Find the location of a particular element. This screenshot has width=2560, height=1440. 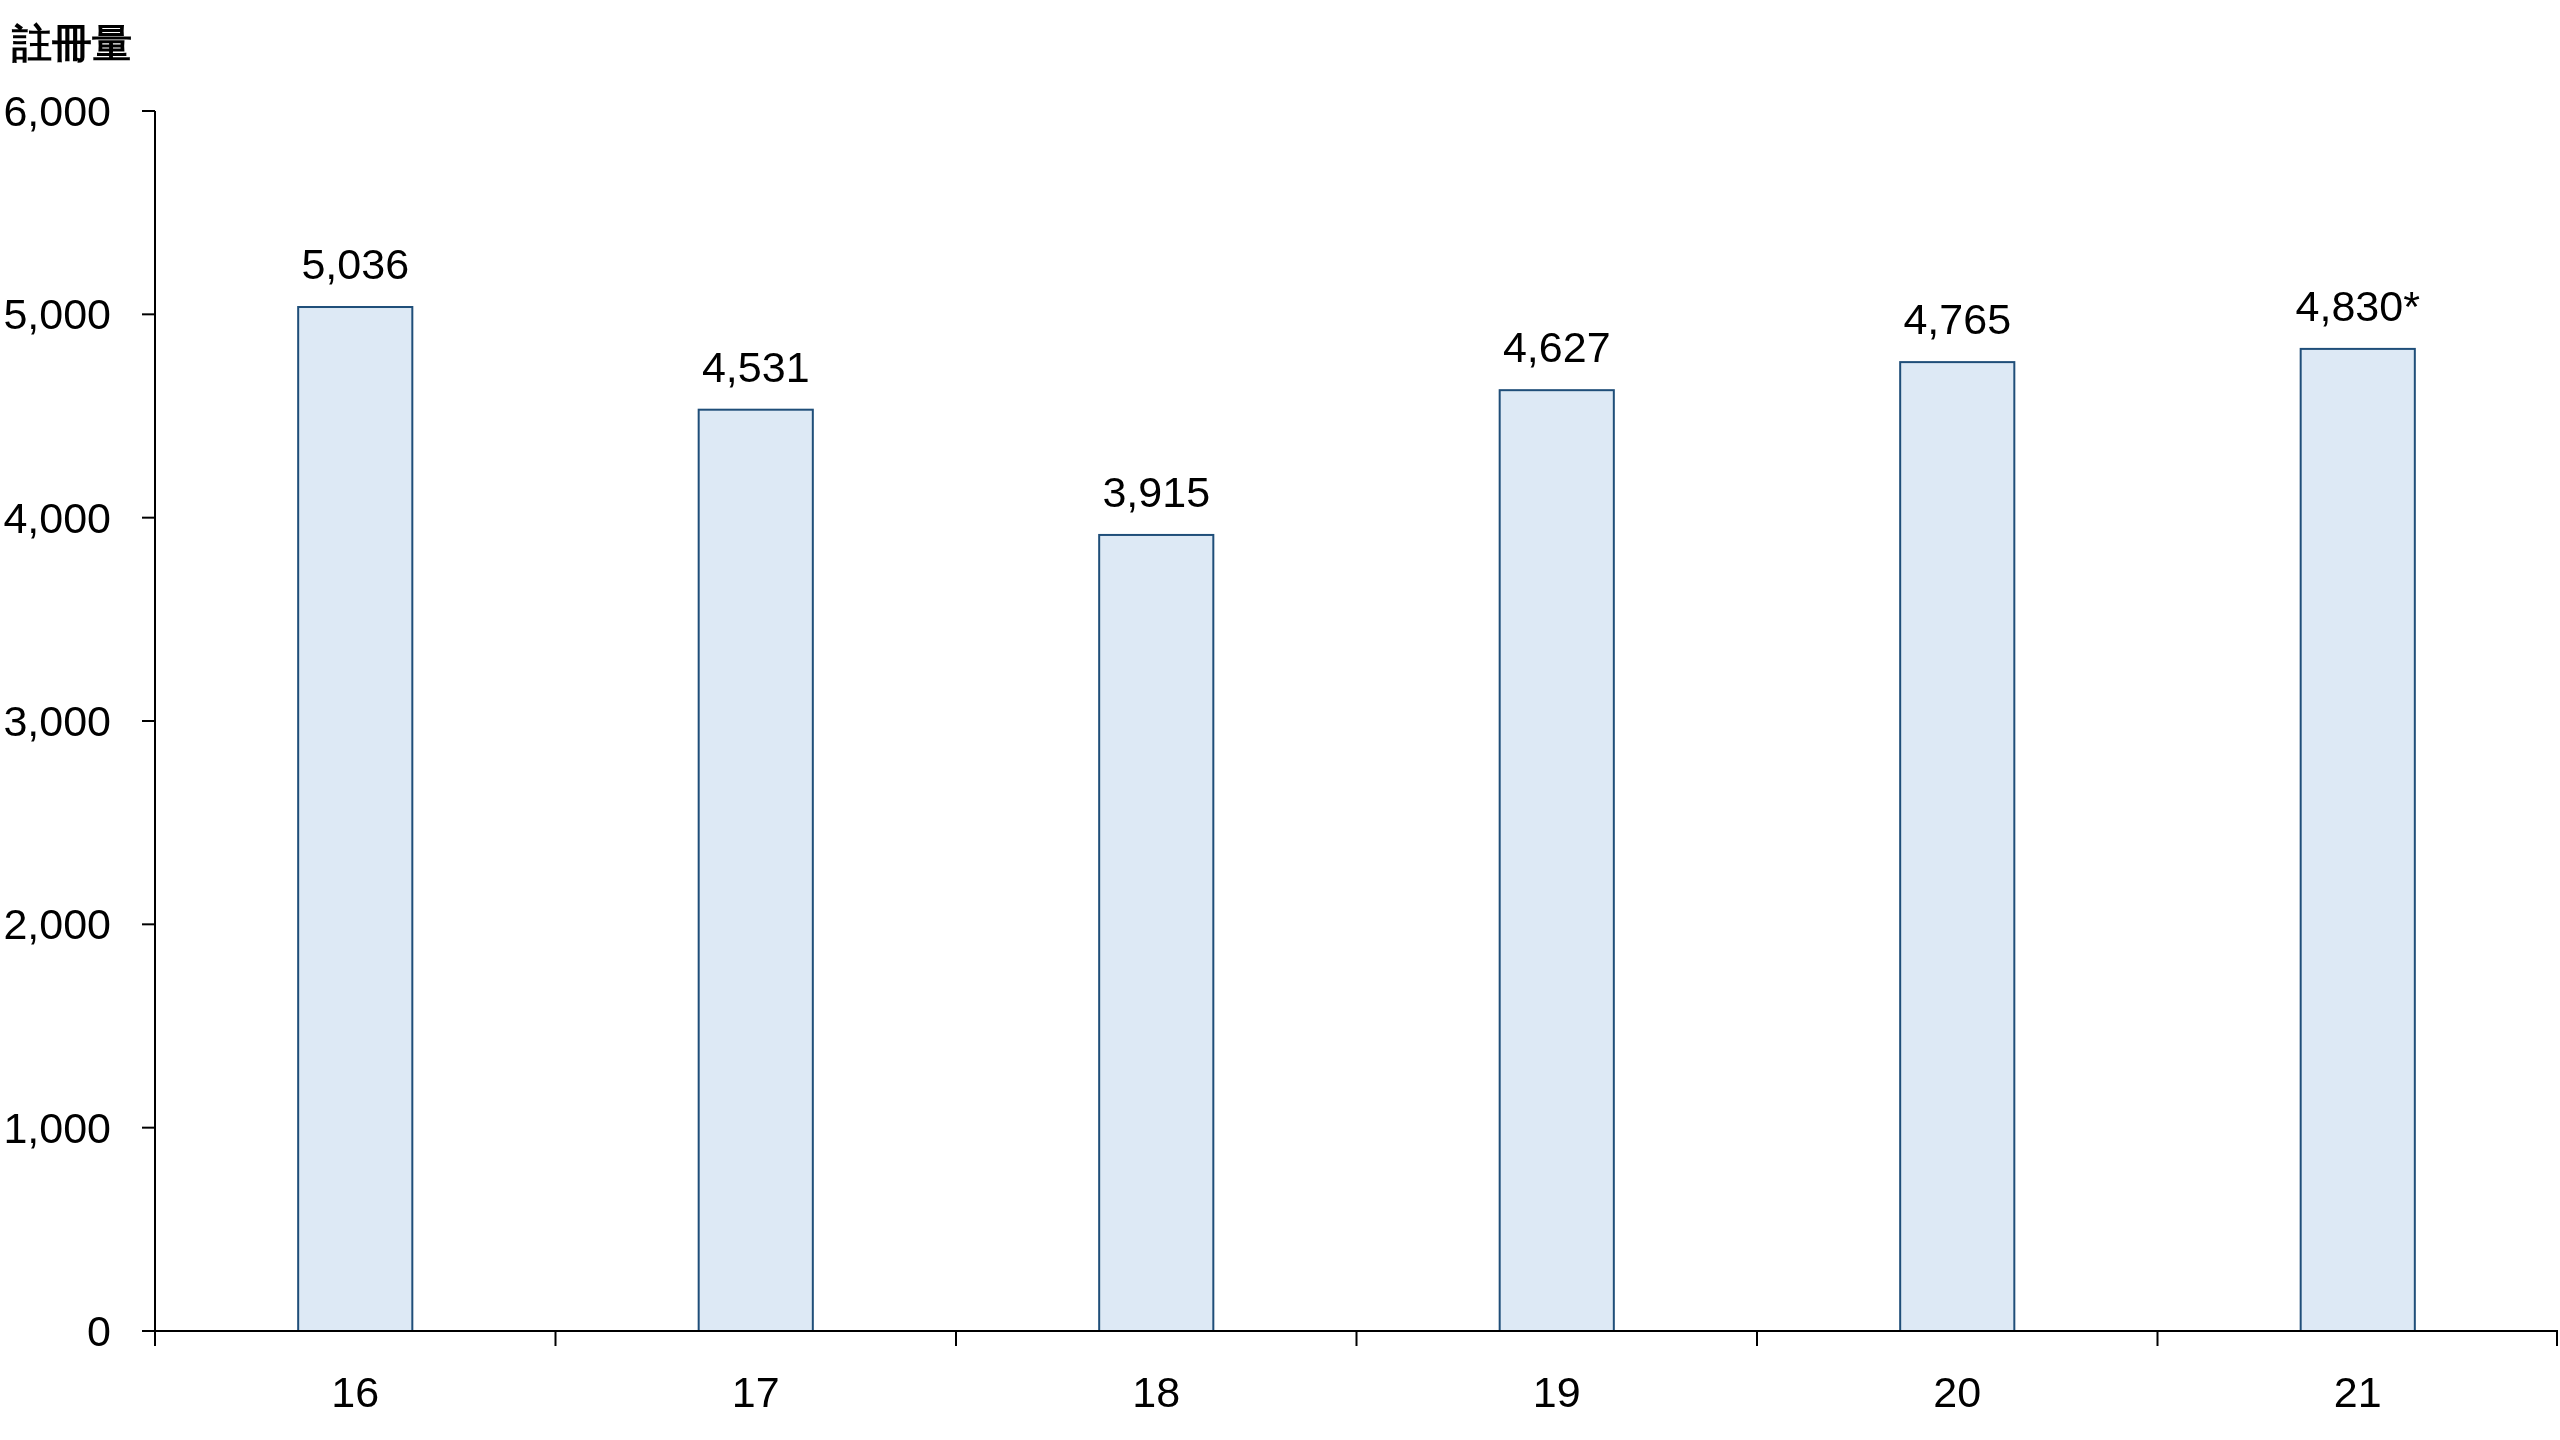

y-axis-title: 註冊量 is located at coordinates (71, 43).